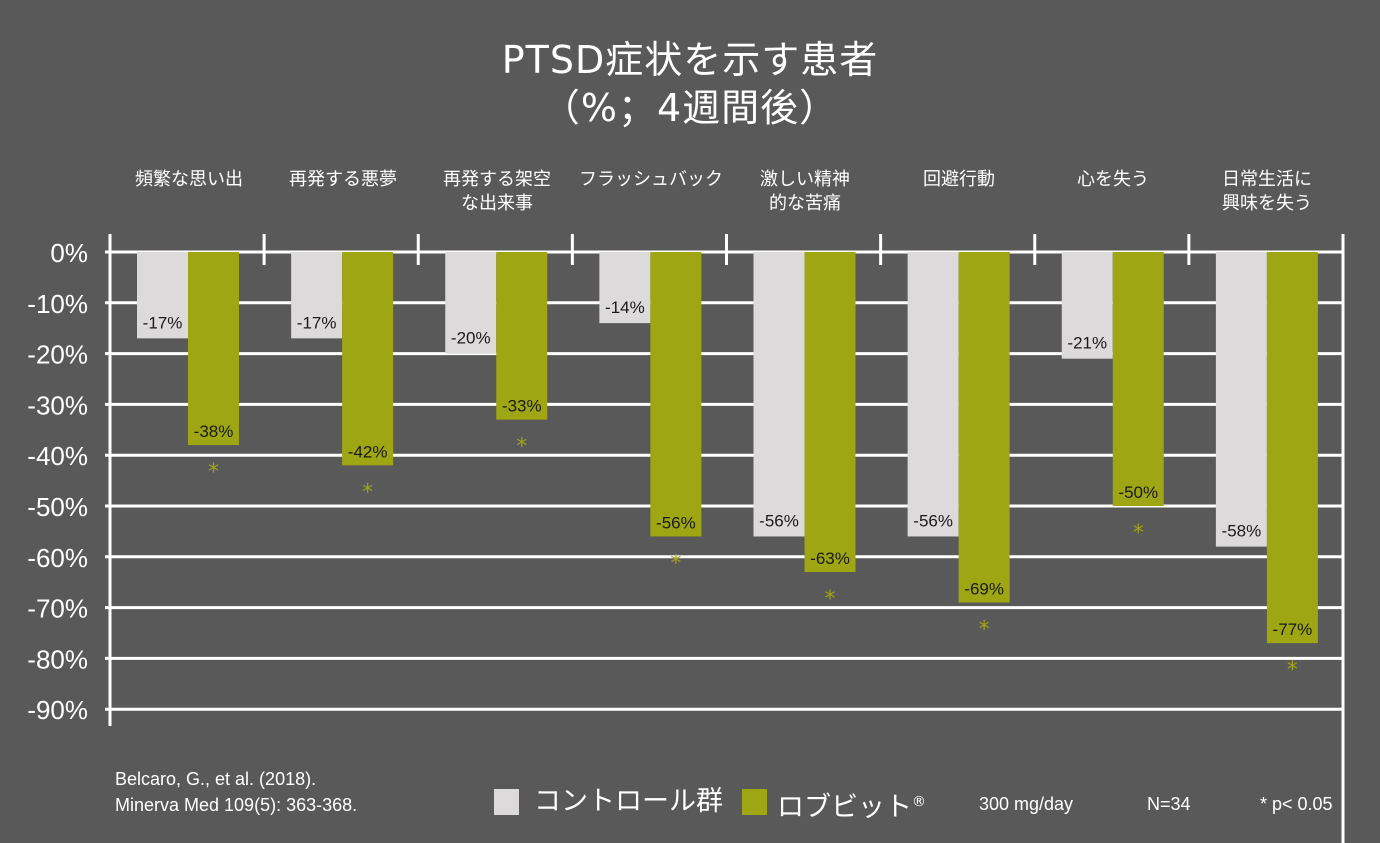 The image size is (1380, 843). I want to click on data-label-treatment: -77%, so click(1293, 629).